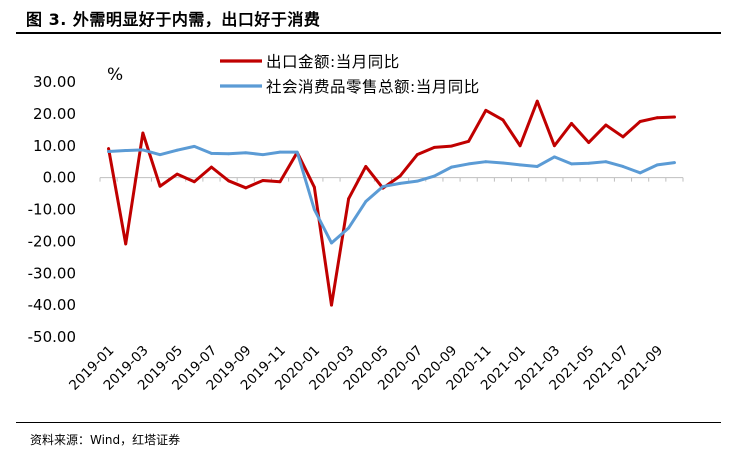  Describe the element at coordinates (350, 74) in the screenshot. I see `legend: 出口金额:当月同比 社会消费品零售总额:当月同比` at that location.